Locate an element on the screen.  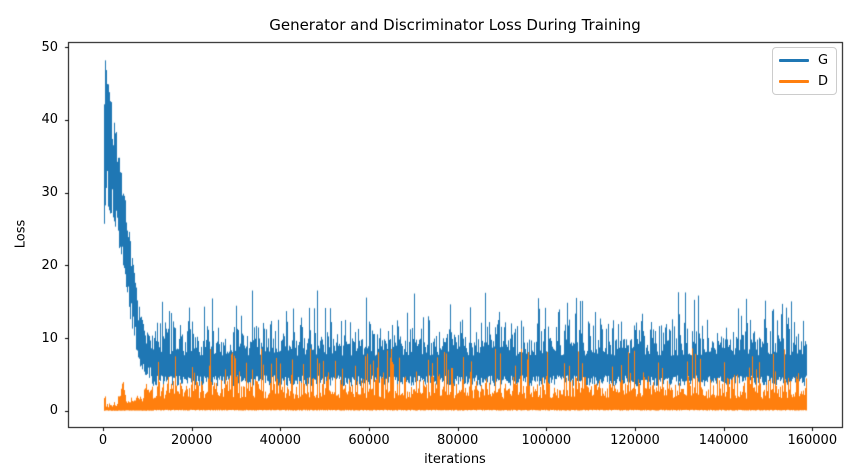
y-tick-label: 30 is located at coordinates (49, 193).